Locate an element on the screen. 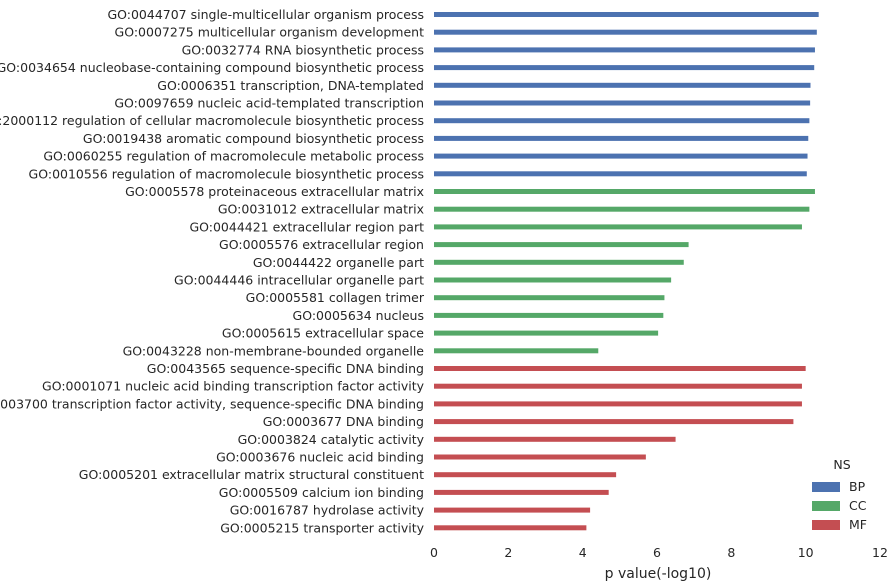 This screenshot has width=894, height=587. category-label: GO:0032774 RNA biosynthetic process is located at coordinates (303, 49).